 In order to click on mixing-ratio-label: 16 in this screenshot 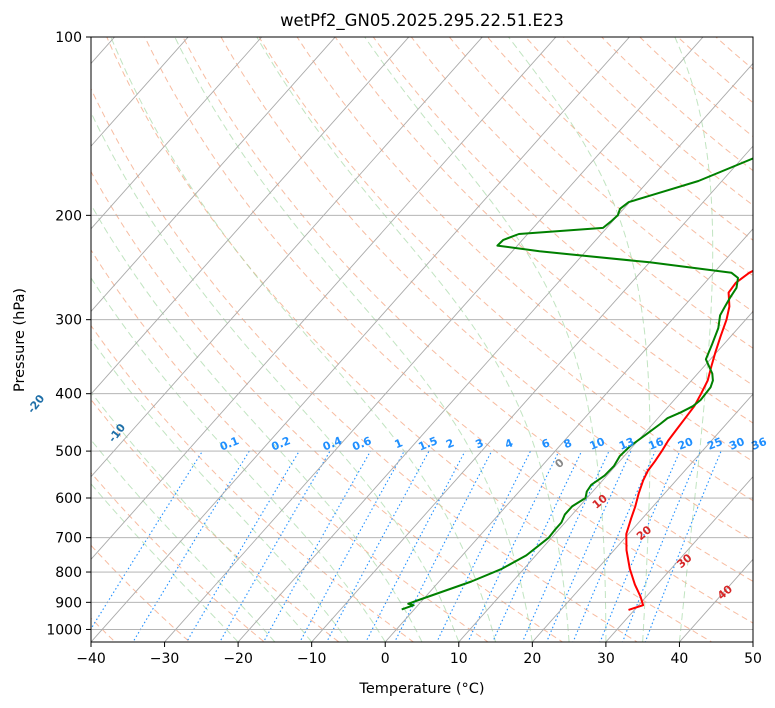, I will do `click(656, 444)`.